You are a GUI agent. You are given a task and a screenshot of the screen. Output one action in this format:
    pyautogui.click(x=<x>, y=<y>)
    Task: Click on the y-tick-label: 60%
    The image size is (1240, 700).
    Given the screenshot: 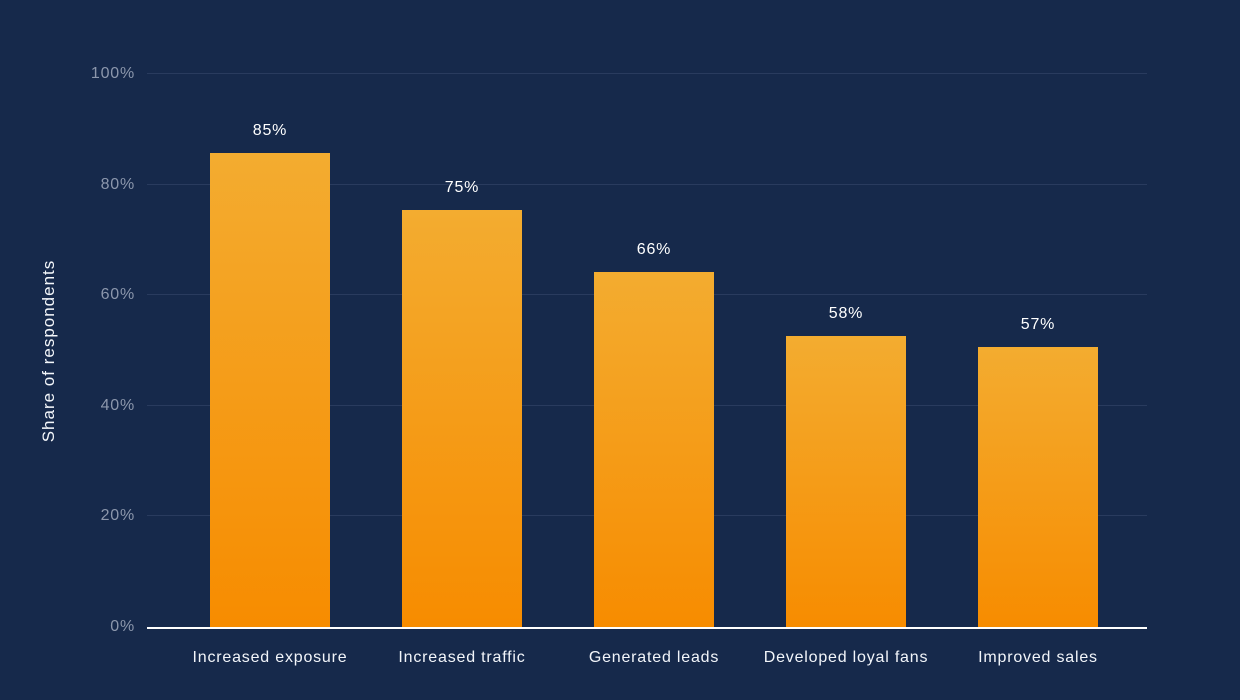 What is the action you would take?
    pyautogui.click(x=117, y=295)
    